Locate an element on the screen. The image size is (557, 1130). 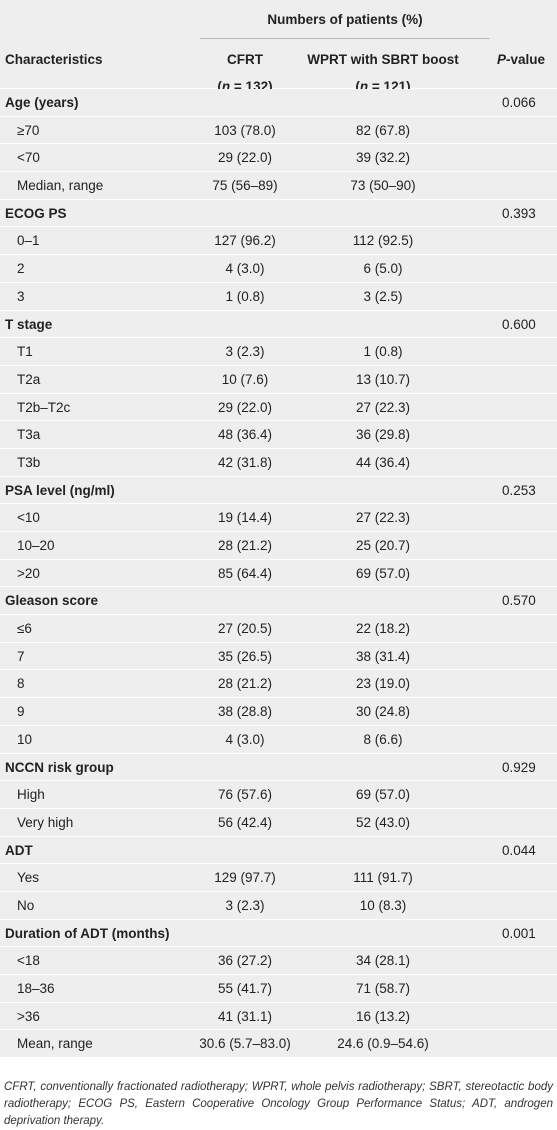
cell: 0.044 is located at coordinates (519, 850).